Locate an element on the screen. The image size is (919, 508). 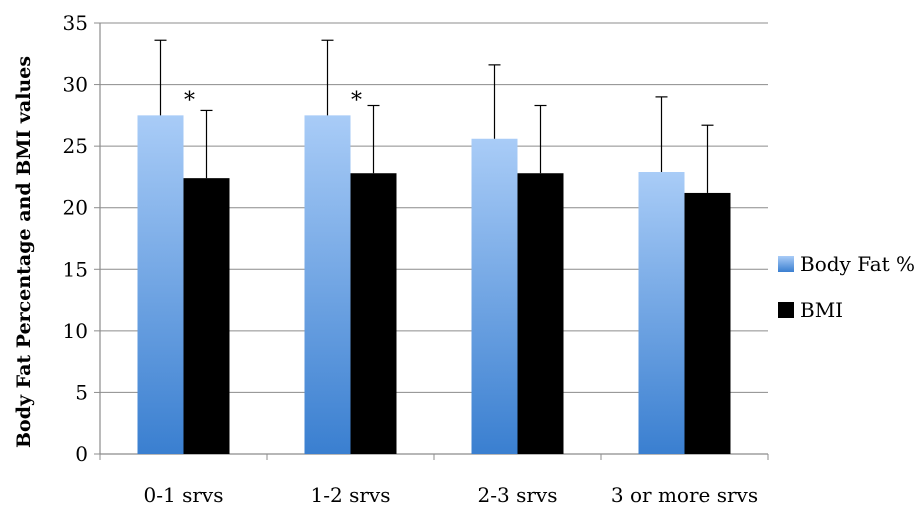
x-tick-label: 0-1 srvs is located at coordinates (184, 495).